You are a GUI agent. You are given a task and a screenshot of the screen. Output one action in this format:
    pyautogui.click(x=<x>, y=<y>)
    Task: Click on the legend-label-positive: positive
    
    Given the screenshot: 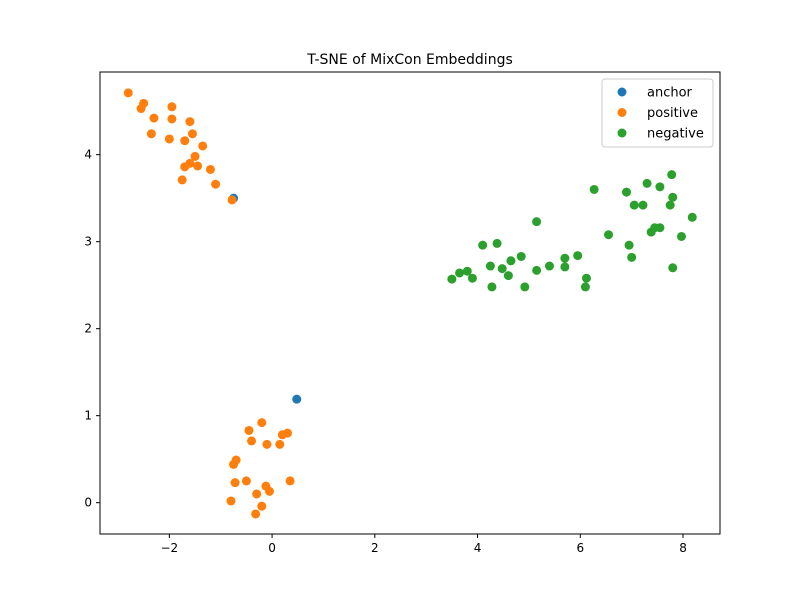 What is the action you would take?
    pyautogui.click(x=672, y=113)
    